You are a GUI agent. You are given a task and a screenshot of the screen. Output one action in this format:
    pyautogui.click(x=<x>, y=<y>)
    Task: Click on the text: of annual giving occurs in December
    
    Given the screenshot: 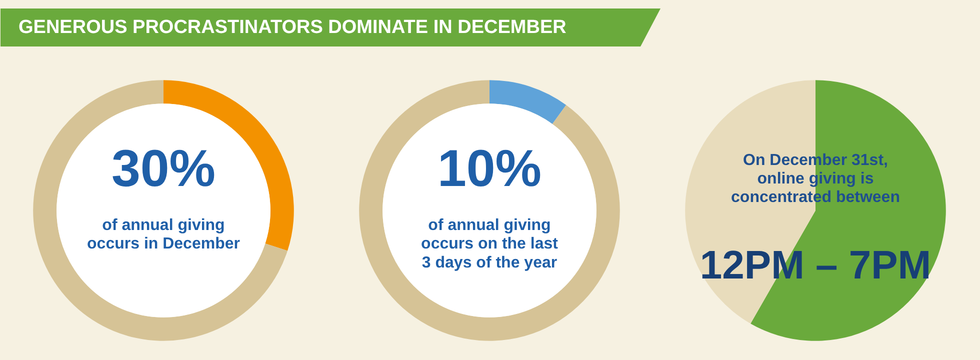 What is the action you would take?
    pyautogui.click(x=163, y=235)
    